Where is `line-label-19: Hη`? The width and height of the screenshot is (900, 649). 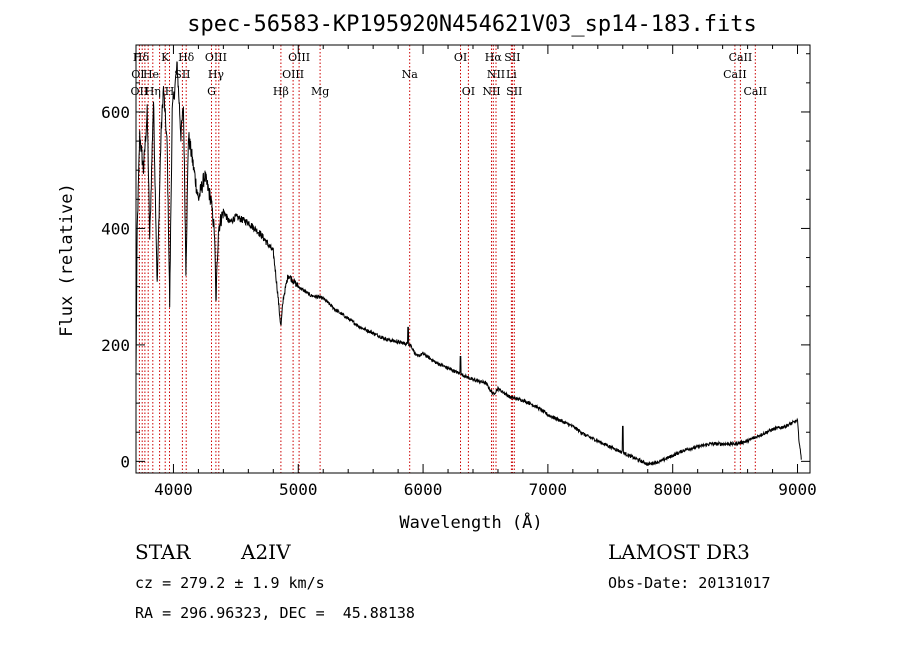 line-label-19: Hη is located at coordinates (153, 91).